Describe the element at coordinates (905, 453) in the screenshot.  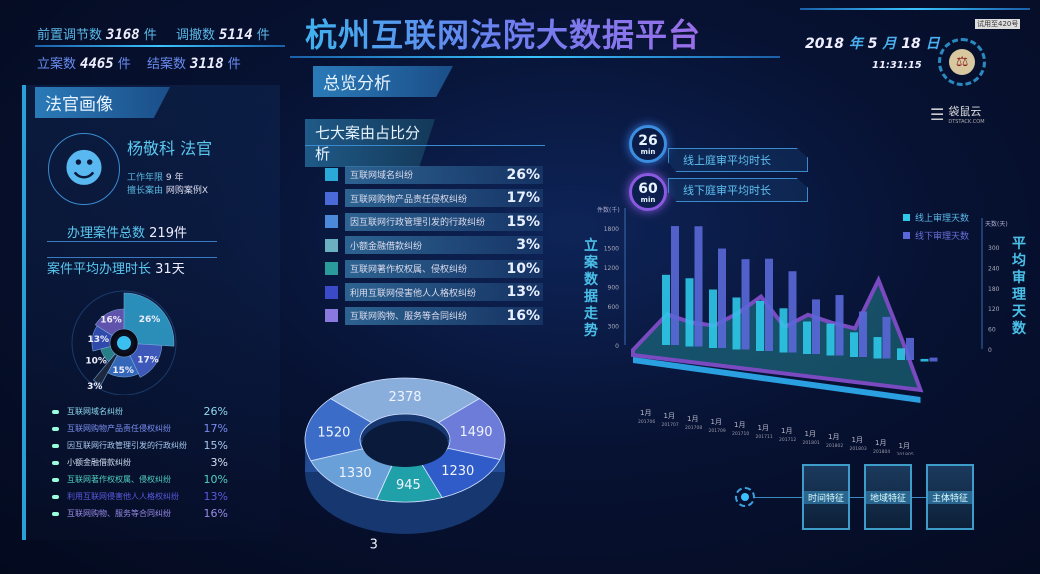
I see `x-tick-period: 201805` at that location.